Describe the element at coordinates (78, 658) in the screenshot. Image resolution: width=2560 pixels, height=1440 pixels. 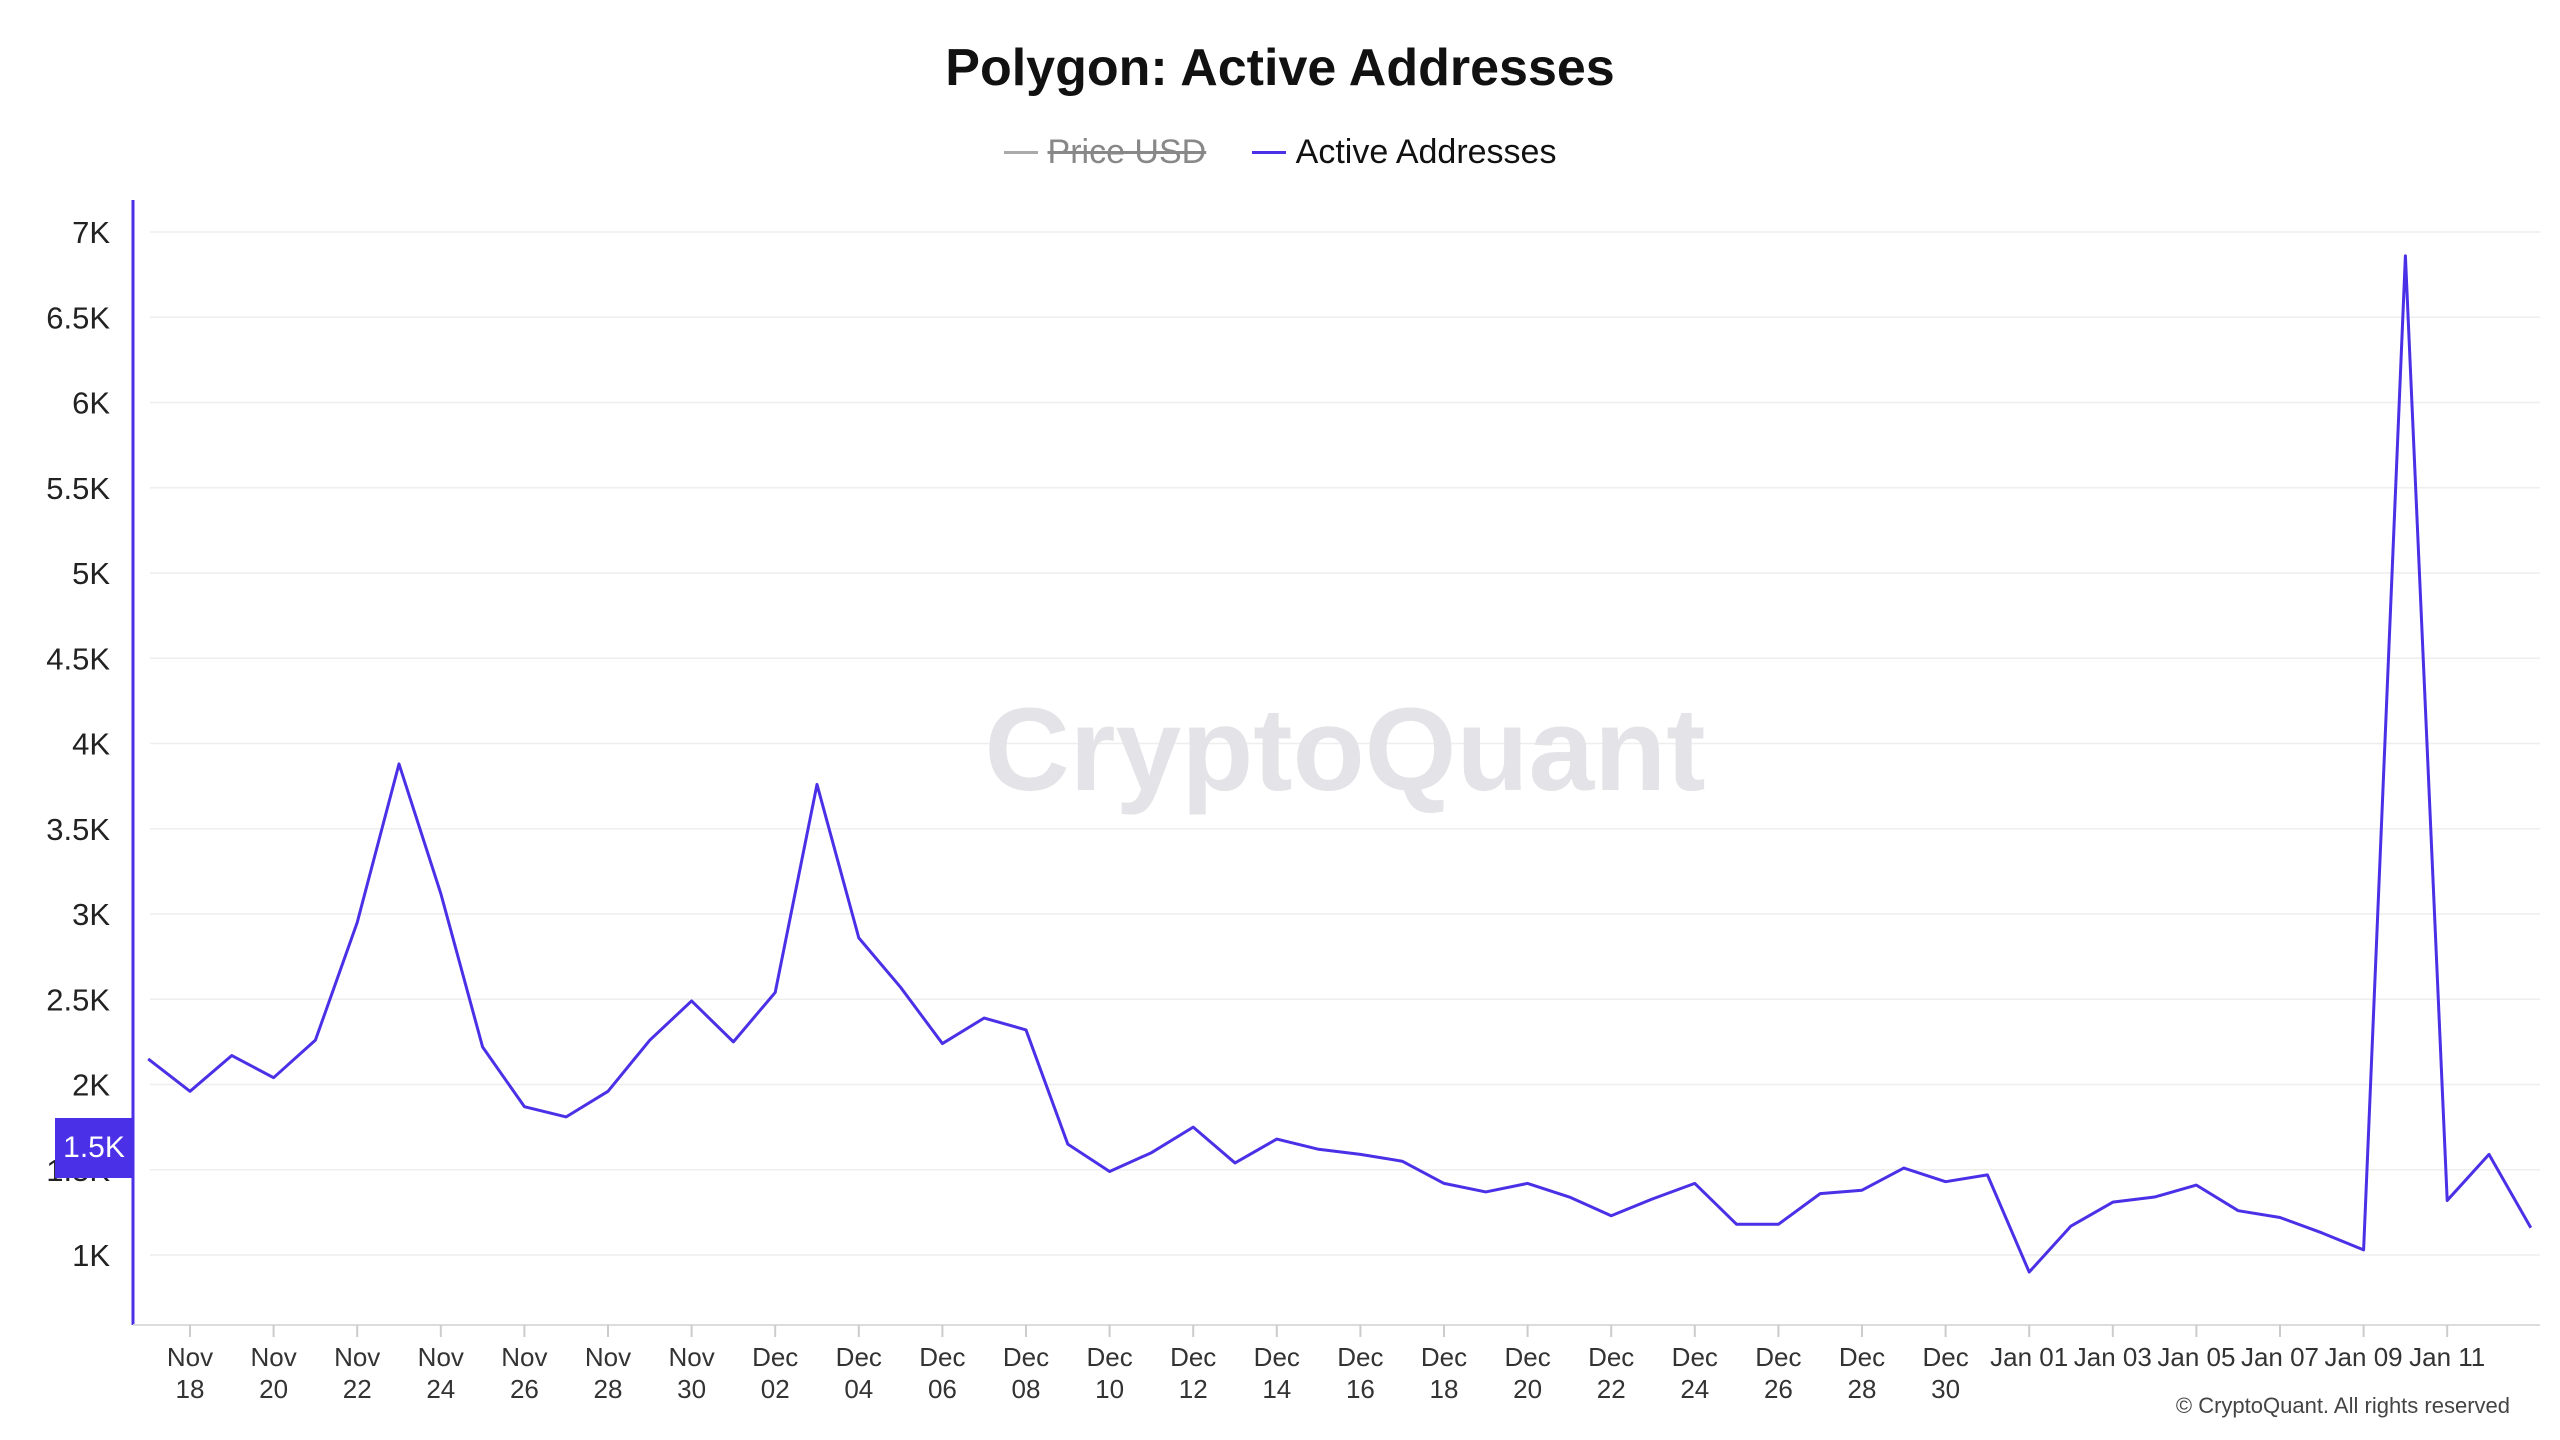
I see `y-tick-label: 4.5K` at that location.